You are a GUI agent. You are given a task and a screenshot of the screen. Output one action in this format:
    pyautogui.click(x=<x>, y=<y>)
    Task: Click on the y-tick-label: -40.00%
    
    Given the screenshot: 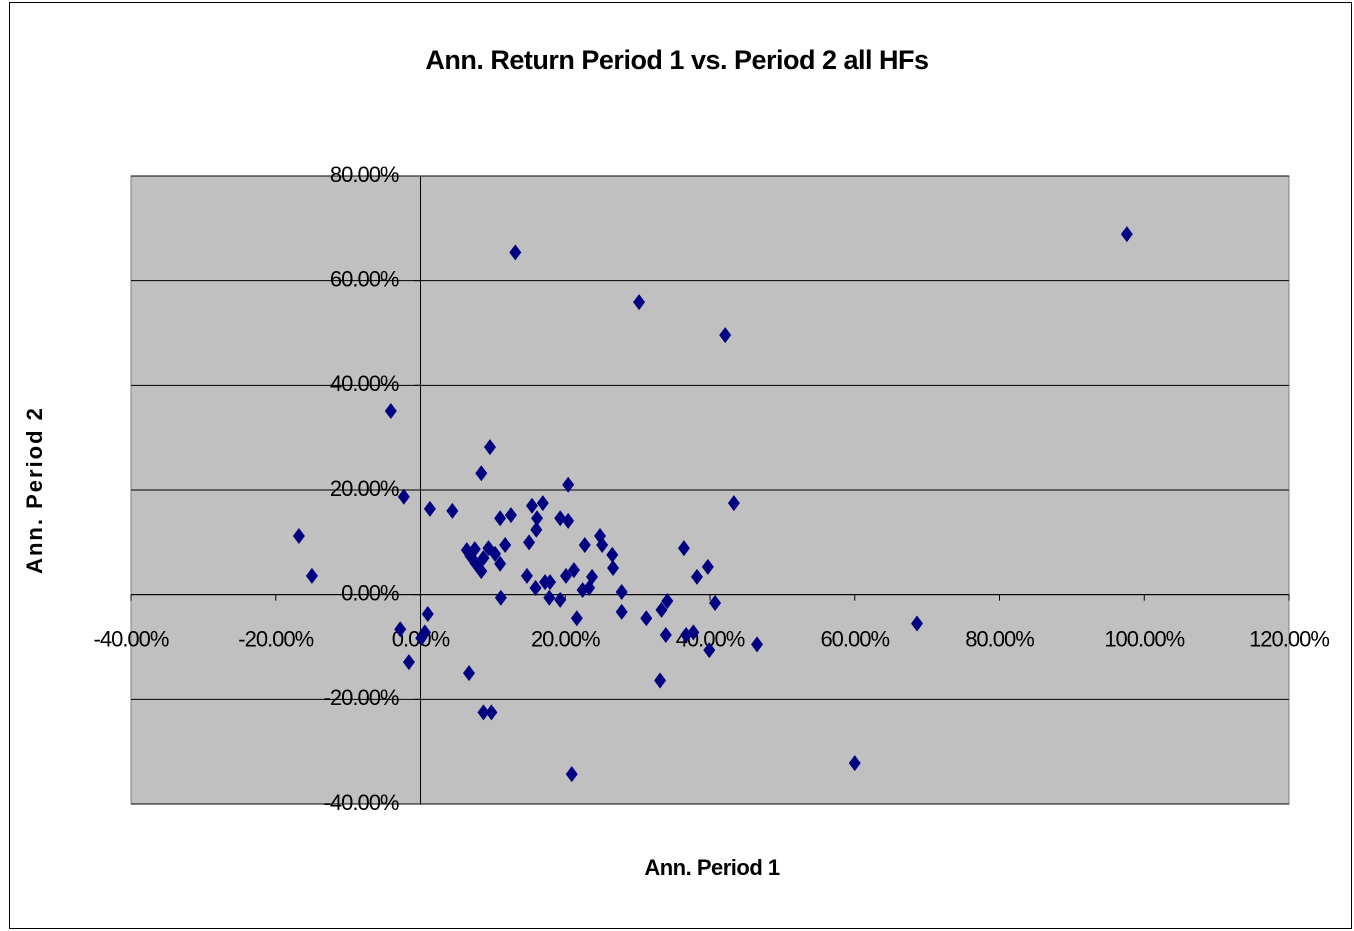 What is the action you would take?
    pyautogui.click(x=361, y=802)
    